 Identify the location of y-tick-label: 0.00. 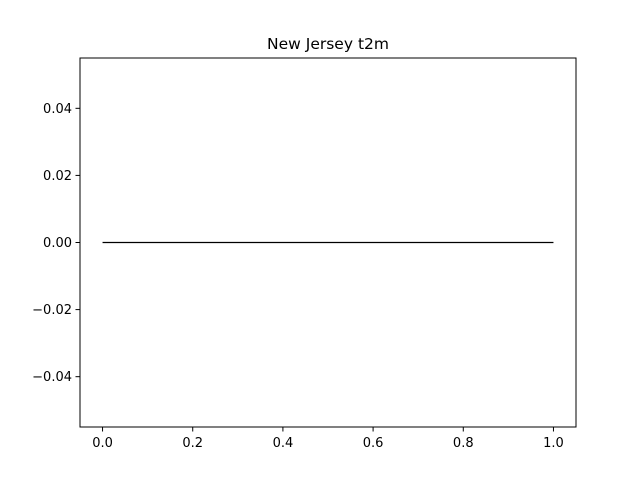
(57, 243).